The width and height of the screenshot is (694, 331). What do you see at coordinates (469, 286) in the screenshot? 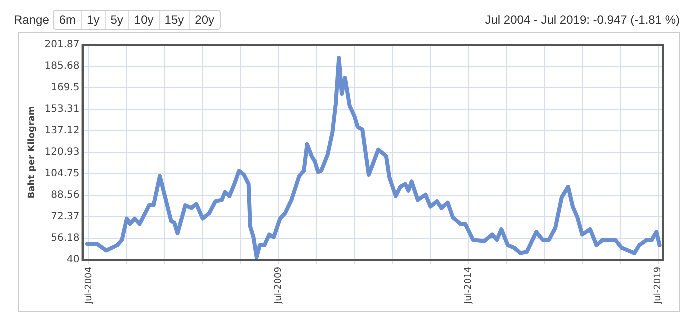
I see `x-tick-label: Jul-2014` at bounding box center [469, 286].